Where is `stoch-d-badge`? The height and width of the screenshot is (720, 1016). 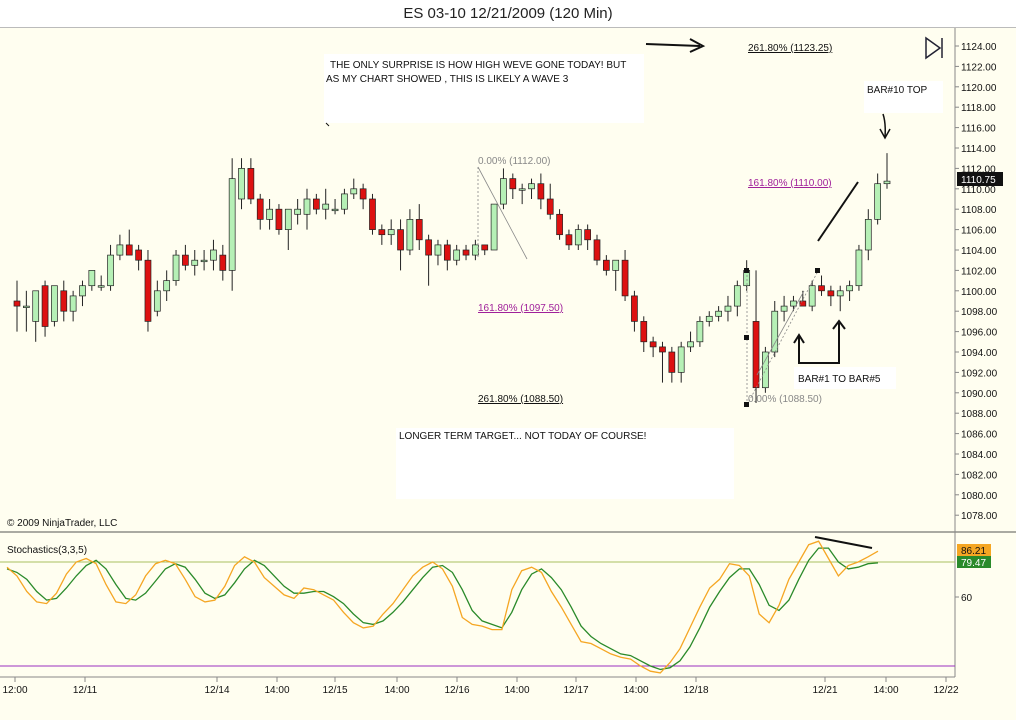
stoch-d-badge is located at coordinates (974, 562).